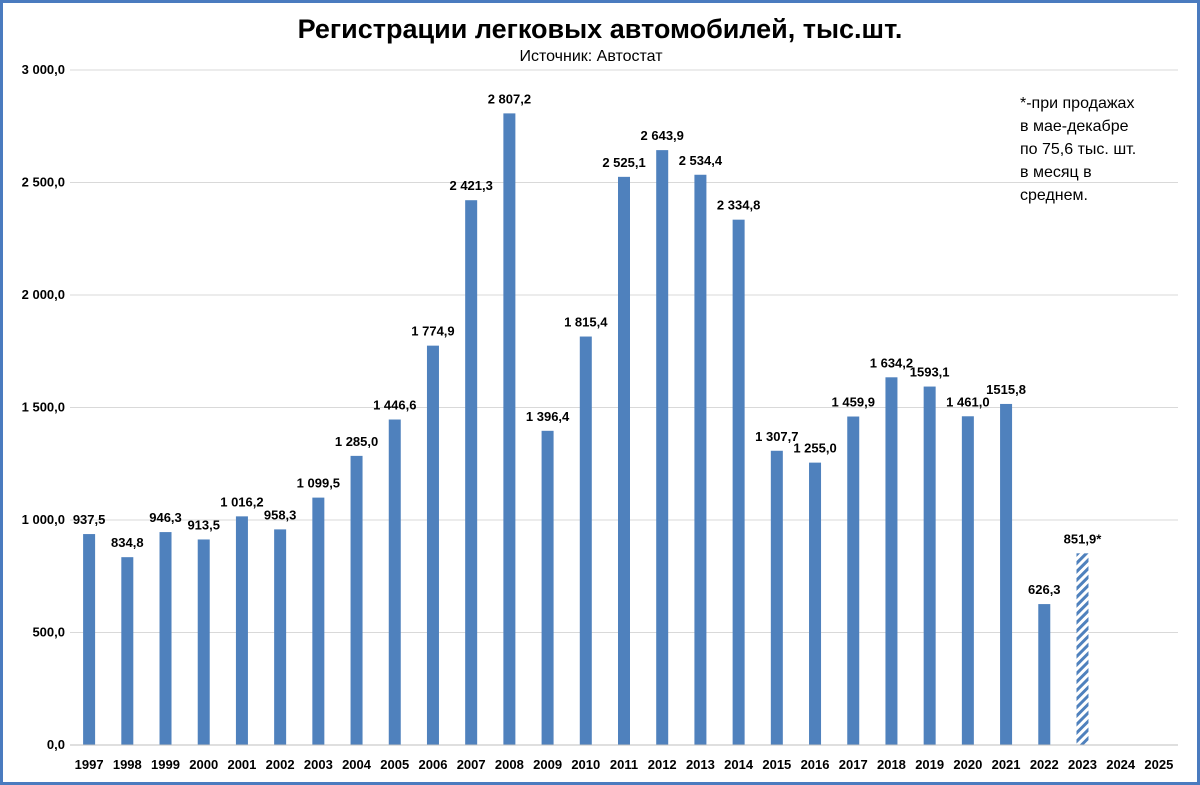  Describe the element at coordinates (1044, 764) in the screenshot. I see `x-tick-label: 2022` at that location.